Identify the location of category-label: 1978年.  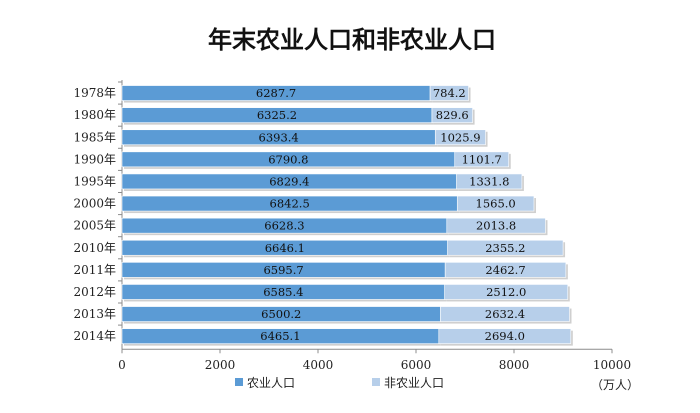
(94, 93).